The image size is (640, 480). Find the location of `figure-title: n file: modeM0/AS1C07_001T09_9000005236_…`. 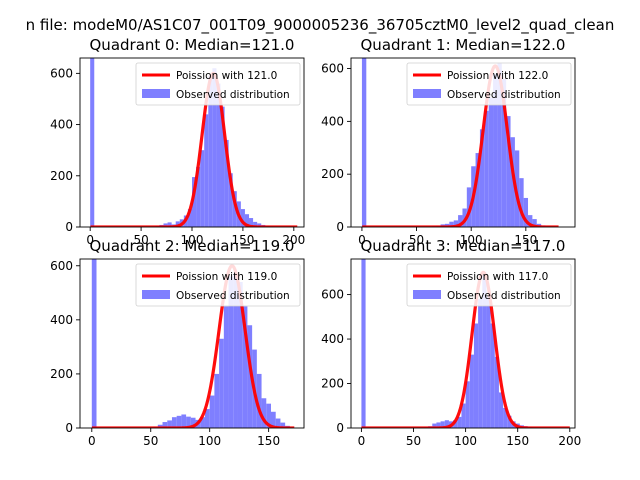

figure-title: n file: modeM0/AS1C07_001T09_9000005236_… is located at coordinates (320, 25).